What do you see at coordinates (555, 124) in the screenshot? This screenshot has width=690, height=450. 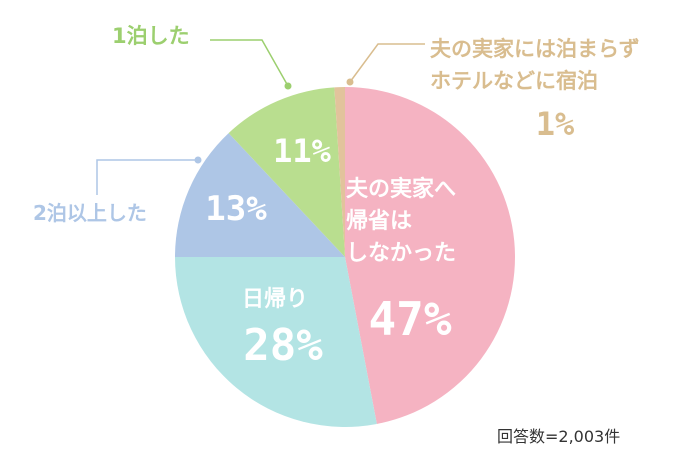 I see `slice-value-label: 1%` at bounding box center [555, 124].